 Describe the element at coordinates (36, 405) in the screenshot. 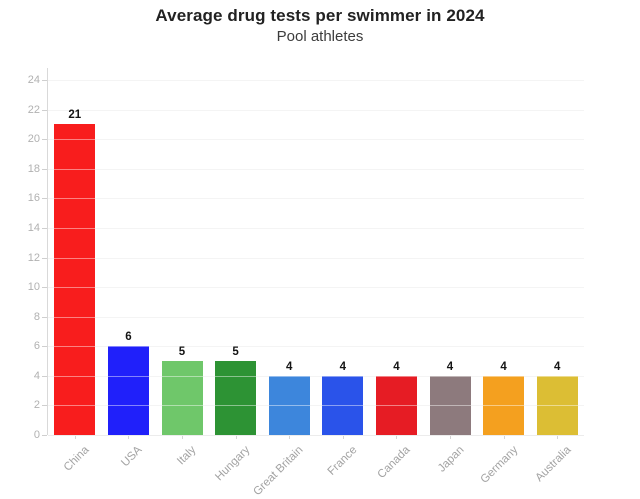

I see `y-tick-label-2: 2` at that location.